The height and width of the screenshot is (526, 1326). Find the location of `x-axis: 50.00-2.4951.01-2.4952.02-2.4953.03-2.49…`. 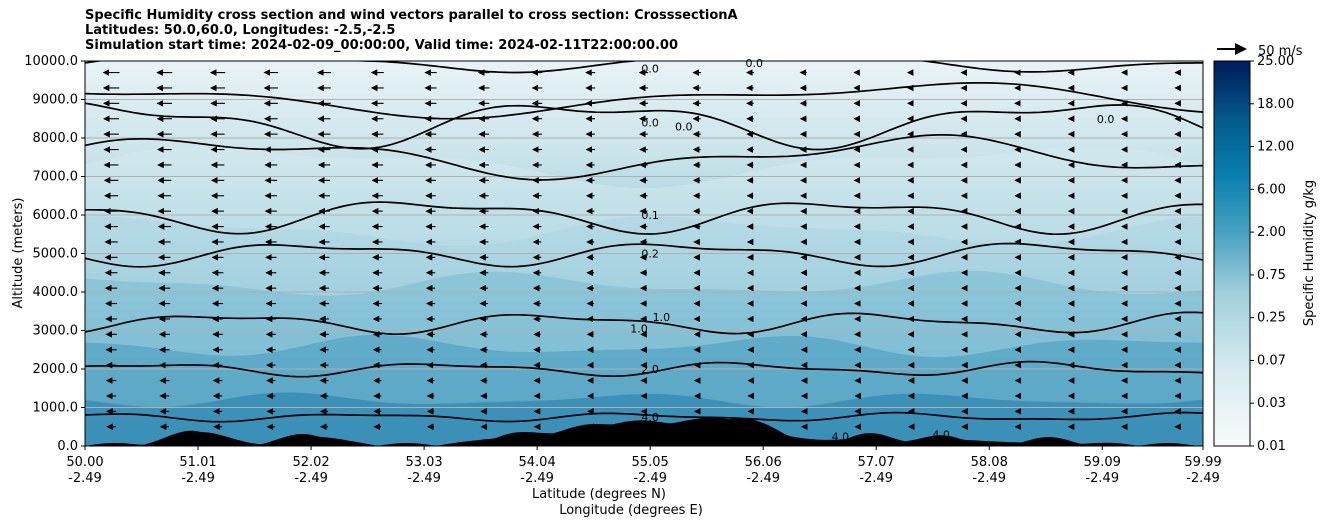

x-axis: 50.00-2.4951.01-2.4952.02-2.4953.03-2.49… is located at coordinates (644, 466).